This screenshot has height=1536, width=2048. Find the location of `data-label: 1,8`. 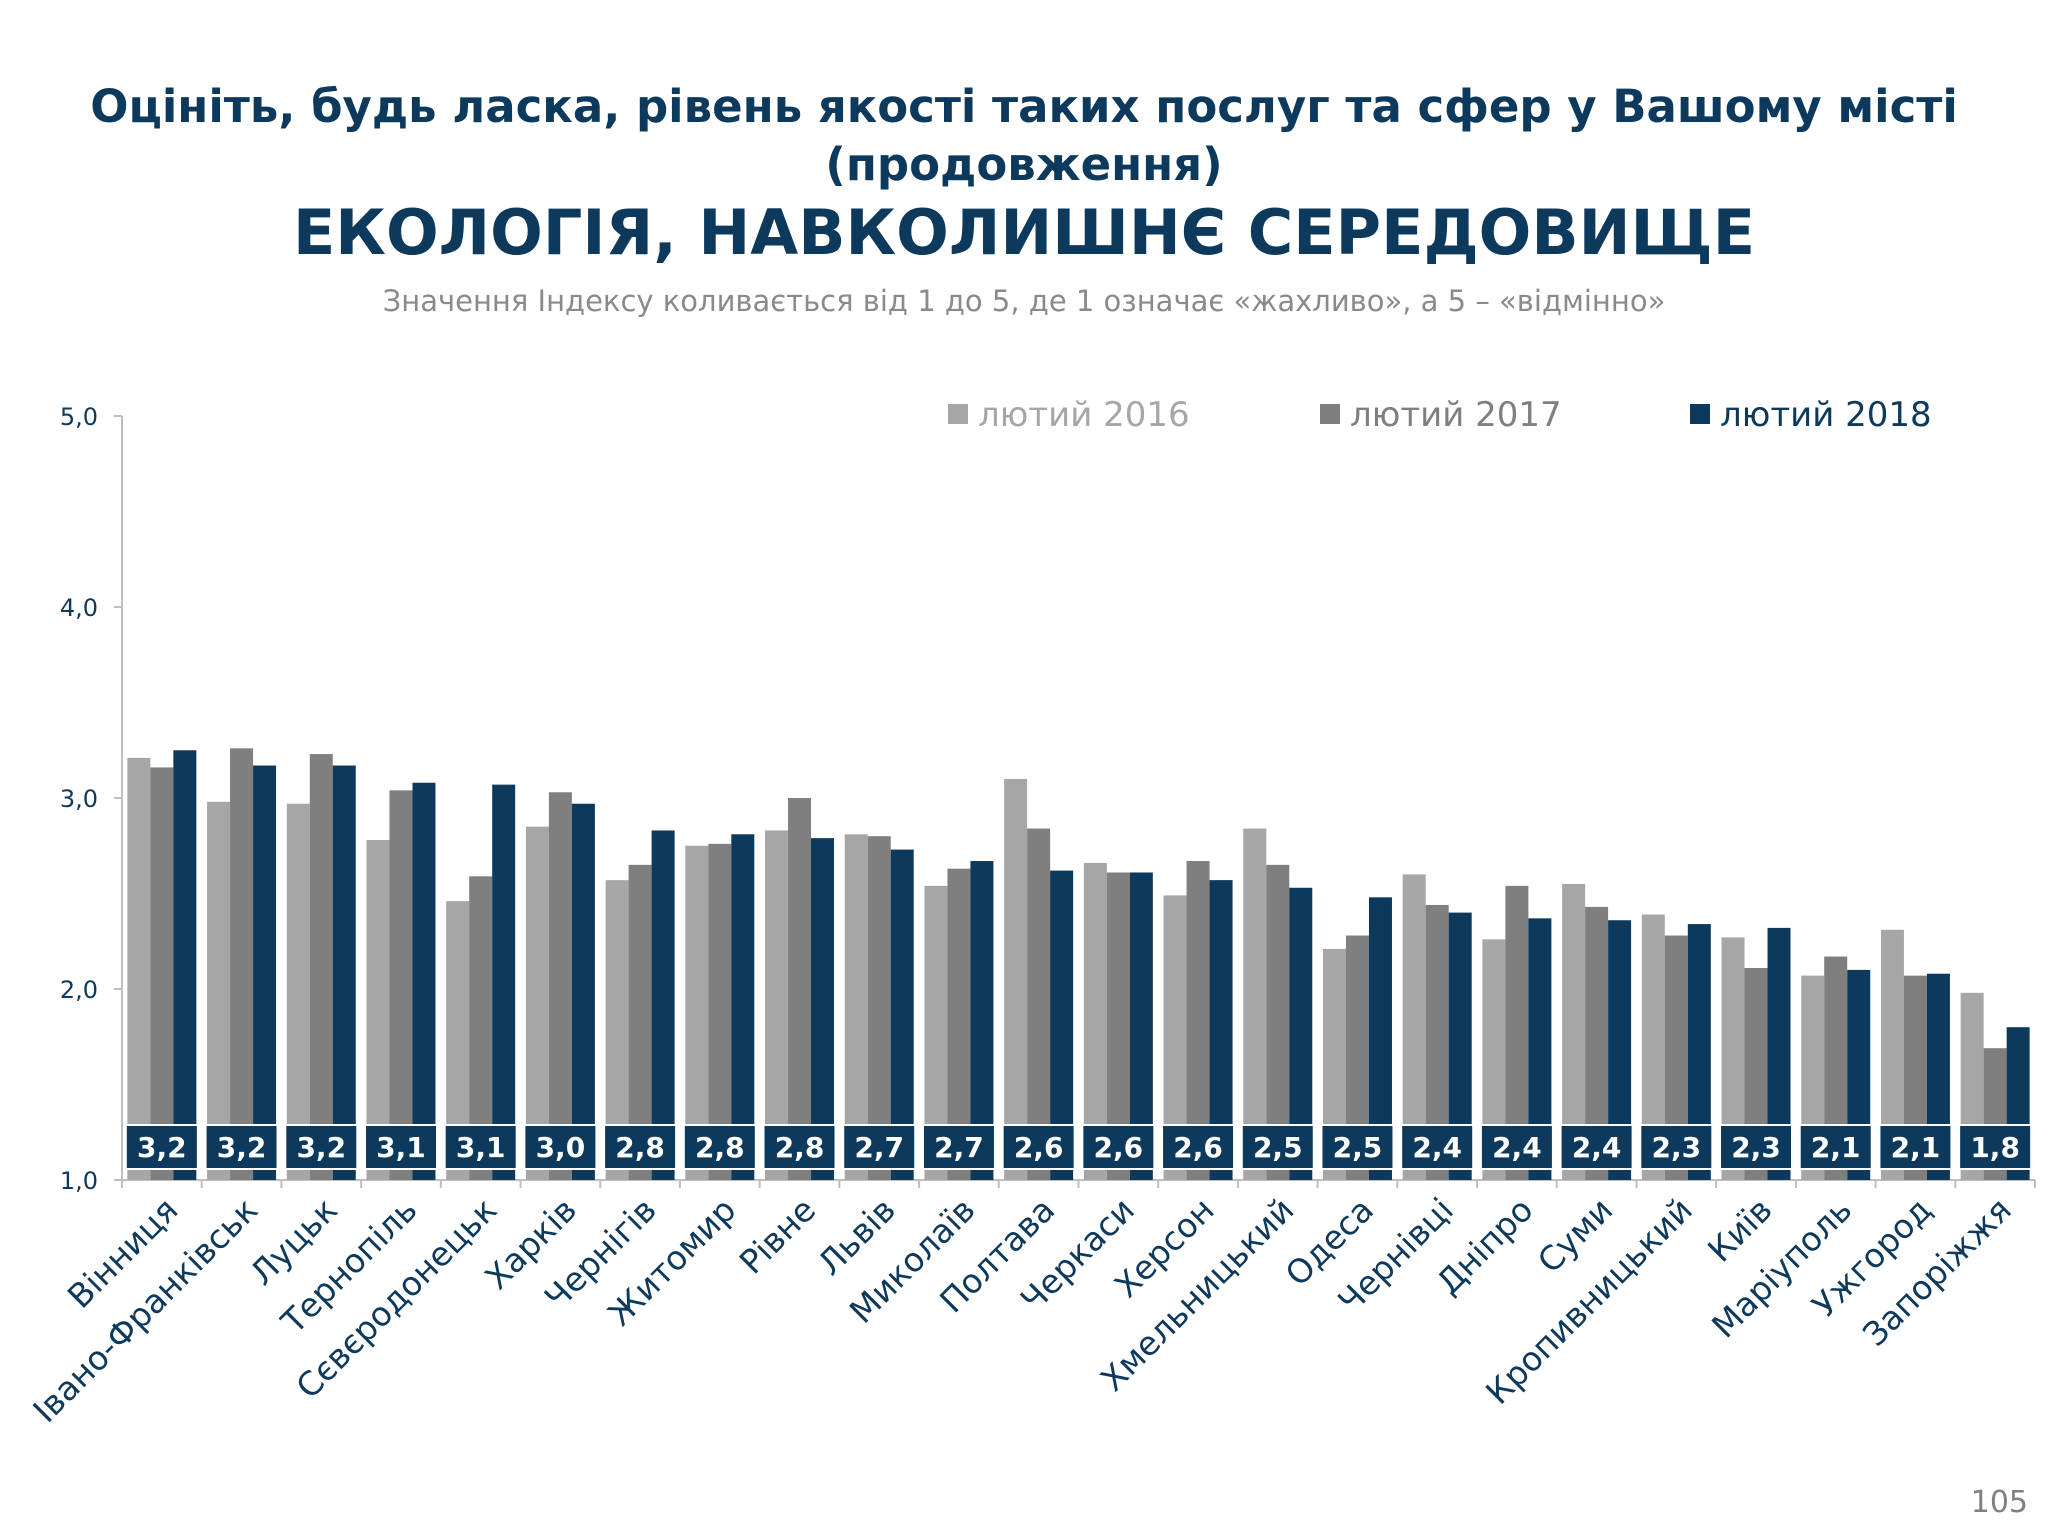

data-label: 1,8 is located at coordinates (1995, 1147).